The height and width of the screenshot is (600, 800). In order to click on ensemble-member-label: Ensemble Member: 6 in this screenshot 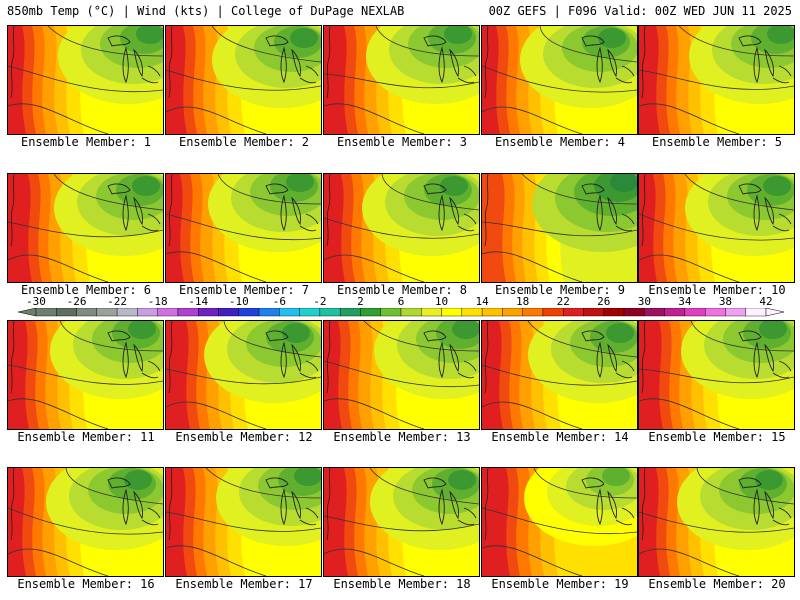, I will do `click(86, 290)`.